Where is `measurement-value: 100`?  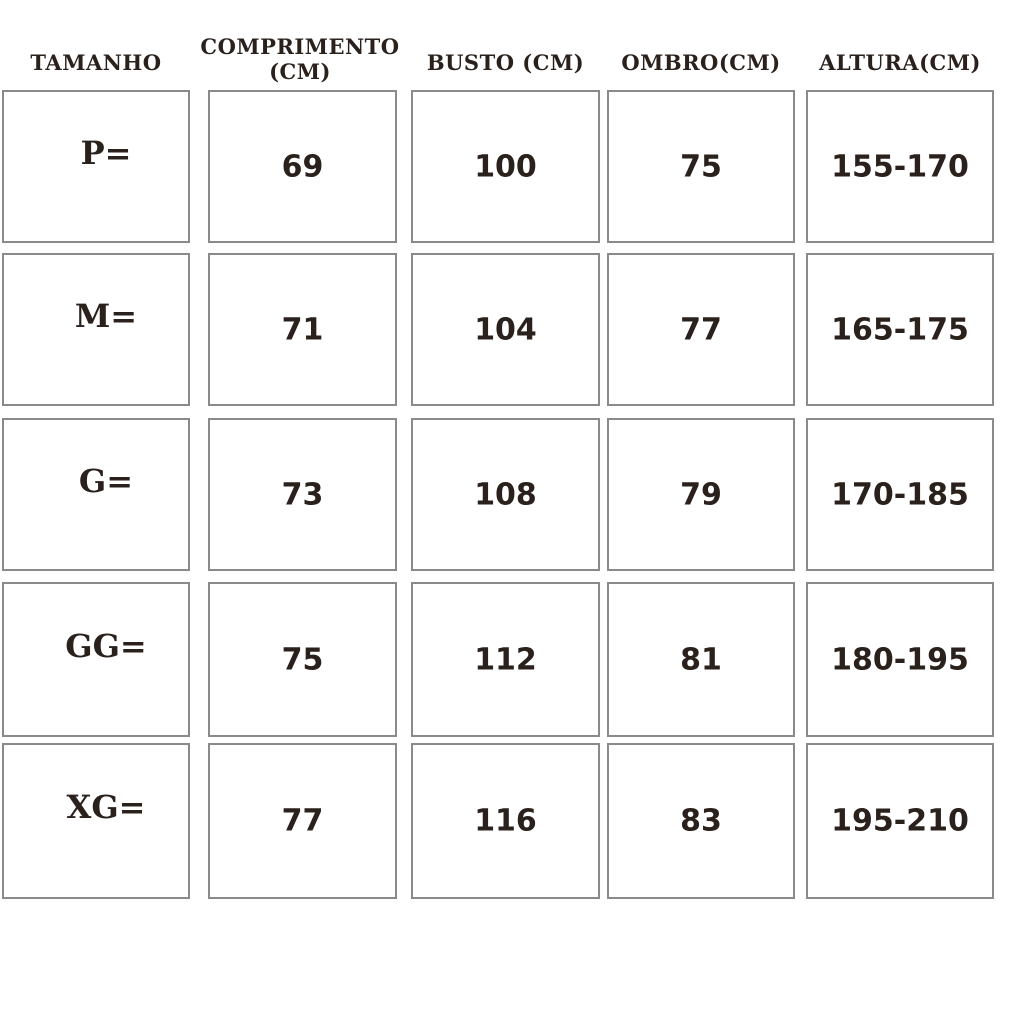
measurement-value: 100 is located at coordinates (505, 166).